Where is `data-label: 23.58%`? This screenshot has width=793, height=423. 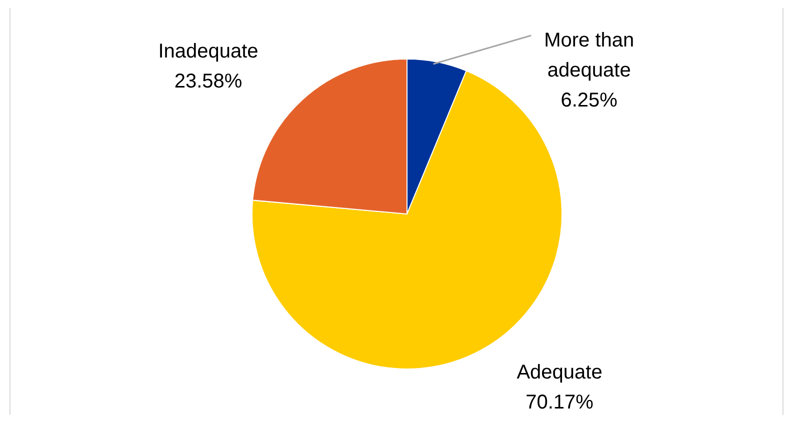
data-label: 23.58% is located at coordinates (208, 81).